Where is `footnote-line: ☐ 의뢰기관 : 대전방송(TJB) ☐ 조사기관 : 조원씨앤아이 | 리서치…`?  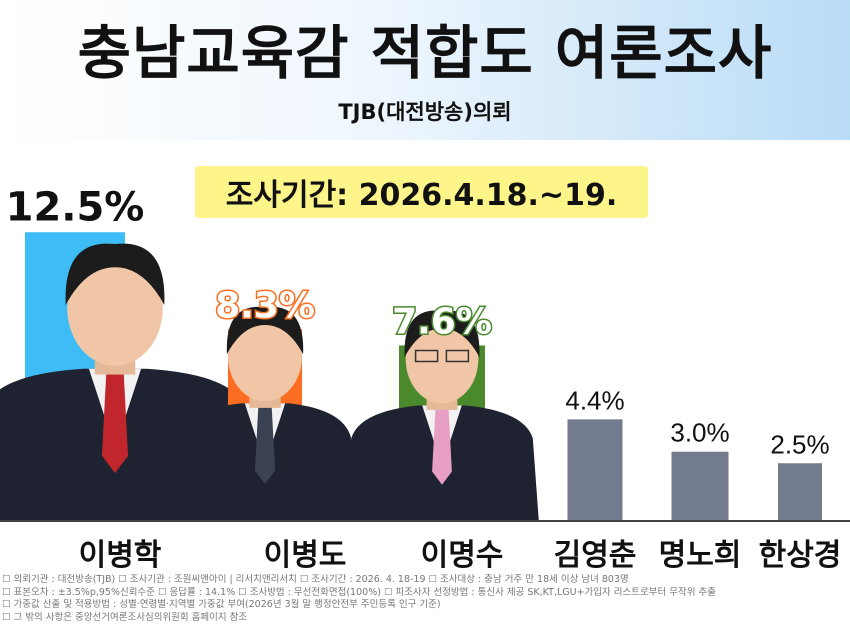 footnote-line: ☐ 의뢰기관 : 대전방송(TJB) ☐ 조사기관 : 조원씨앤아이 | 리서치… is located at coordinates (315, 579).